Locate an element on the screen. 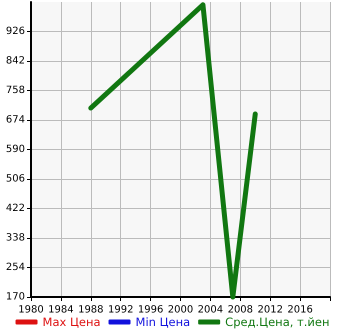 The image size is (345, 335). x-tick-label: 2000 is located at coordinates (181, 310).